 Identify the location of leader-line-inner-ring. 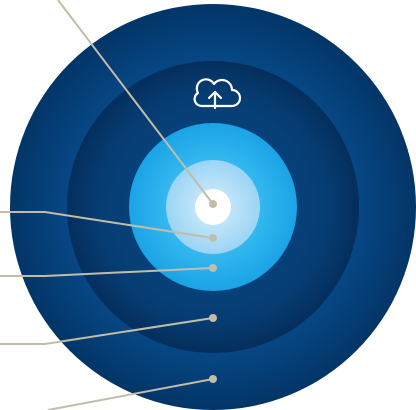
(107, 272).